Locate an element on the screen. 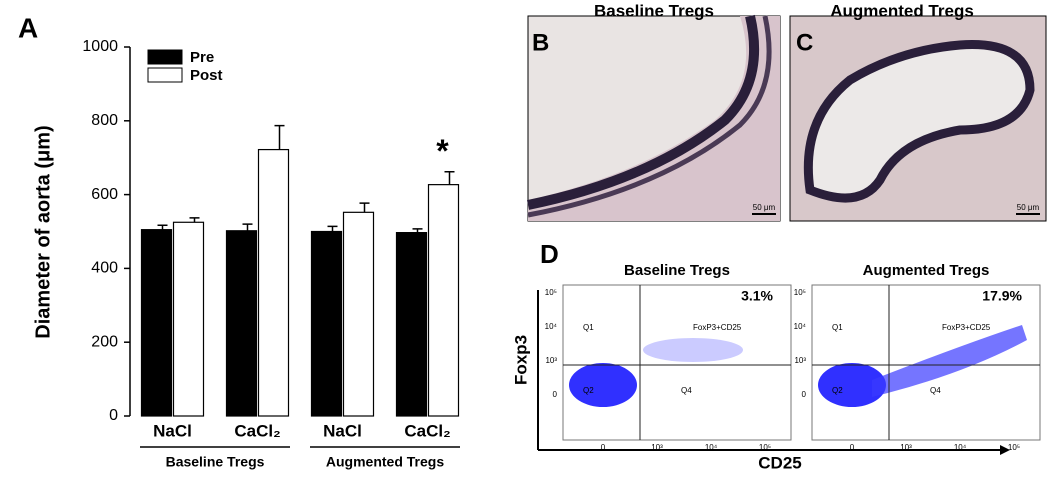  plot-title: Augmented Tregs is located at coordinates (926, 270).